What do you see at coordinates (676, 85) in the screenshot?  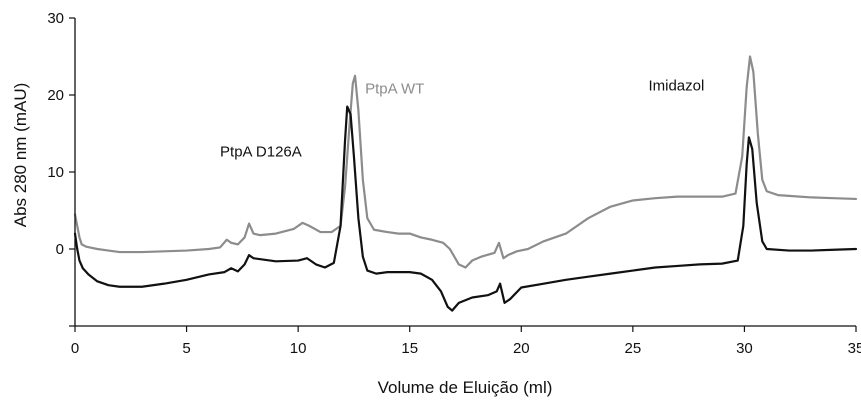 I see `annotation-imidazol: Imidazol` at bounding box center [676, 85].